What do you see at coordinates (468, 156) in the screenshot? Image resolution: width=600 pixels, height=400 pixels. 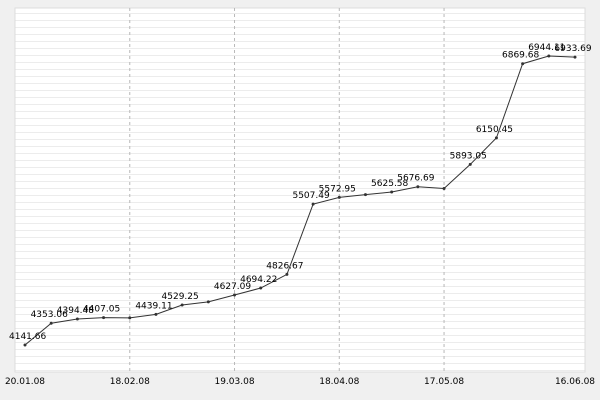 I see `data-label: 5893.05` at bounding box center [468, 156].